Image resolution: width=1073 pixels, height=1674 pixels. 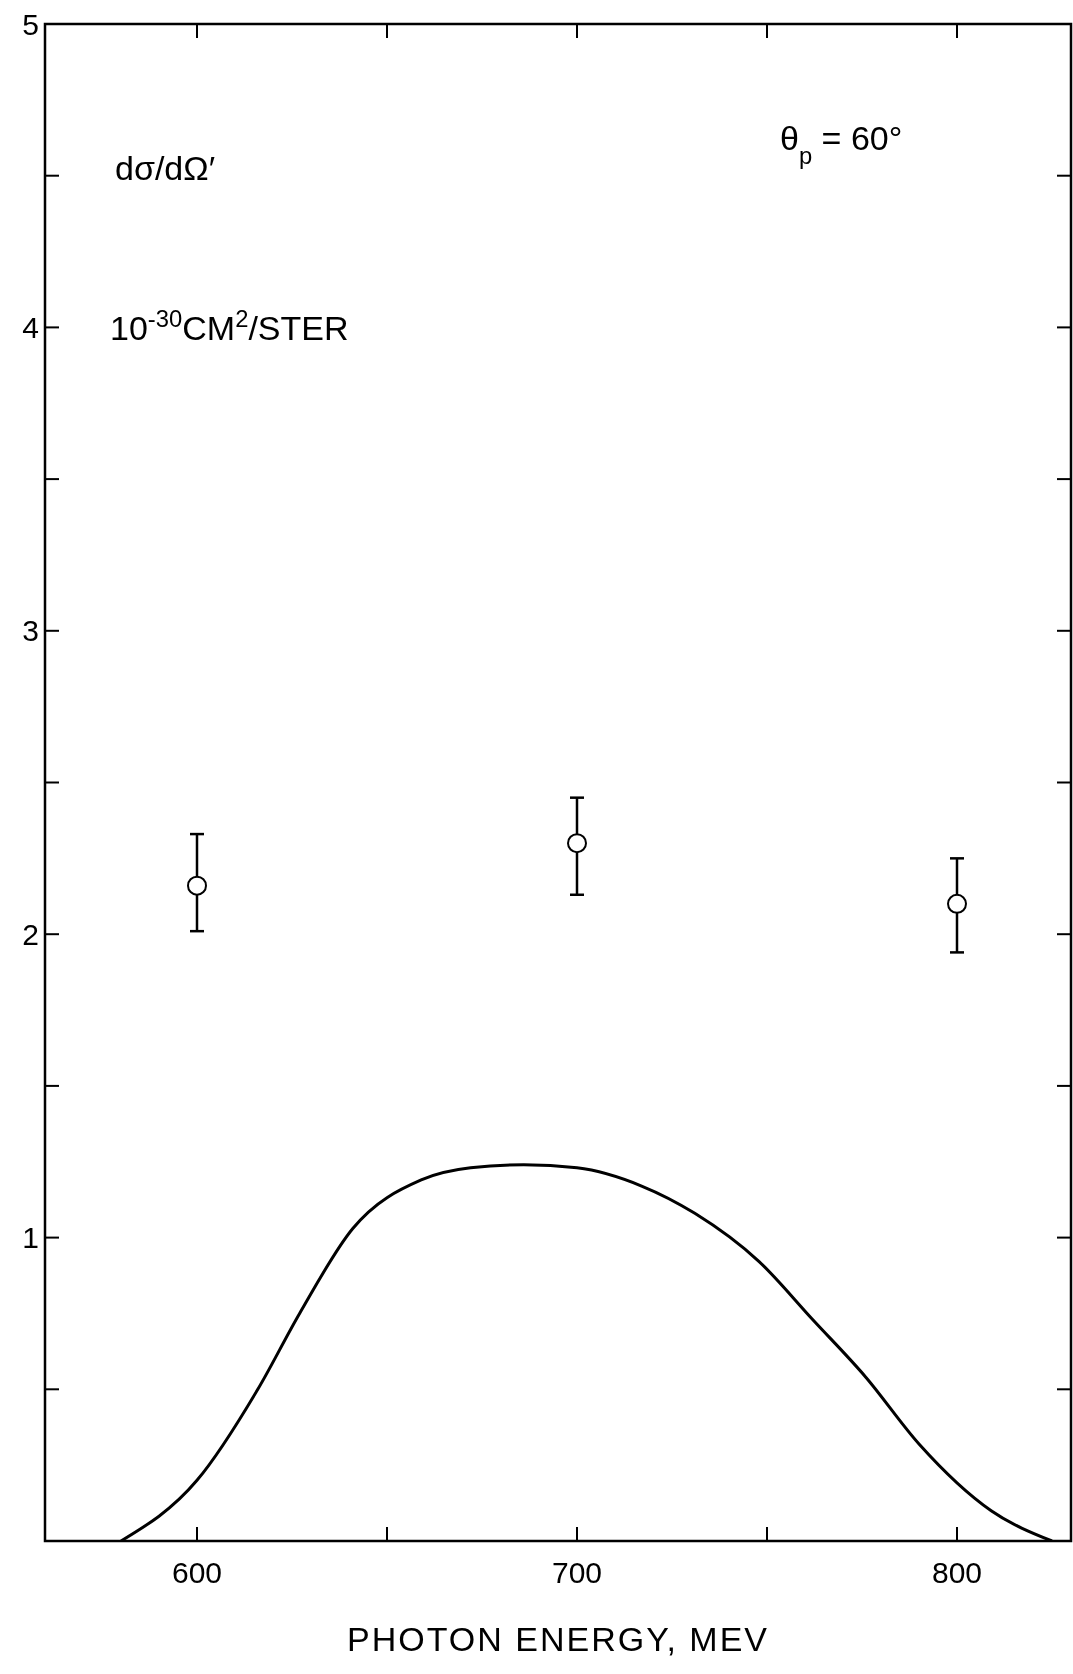 What do you see at coordinates (30, 1238) in the screenshot?
I see `y-tick-label: 1` at bounding box center [30, 1238].